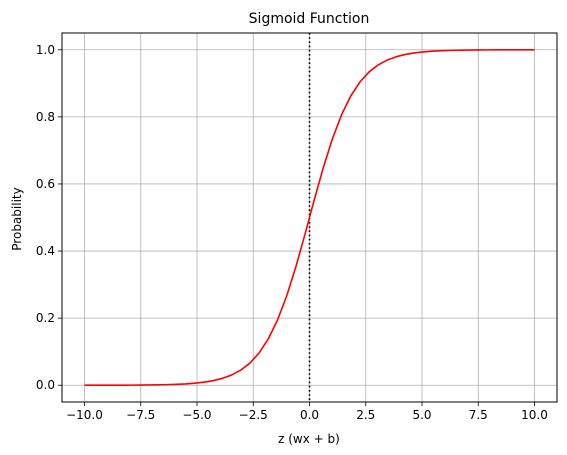 This screenshot has height=455, width=567. Describe the element at coordinates (534, 415) in the screenshot. I see `x-tick-label: 10.0` at that location.